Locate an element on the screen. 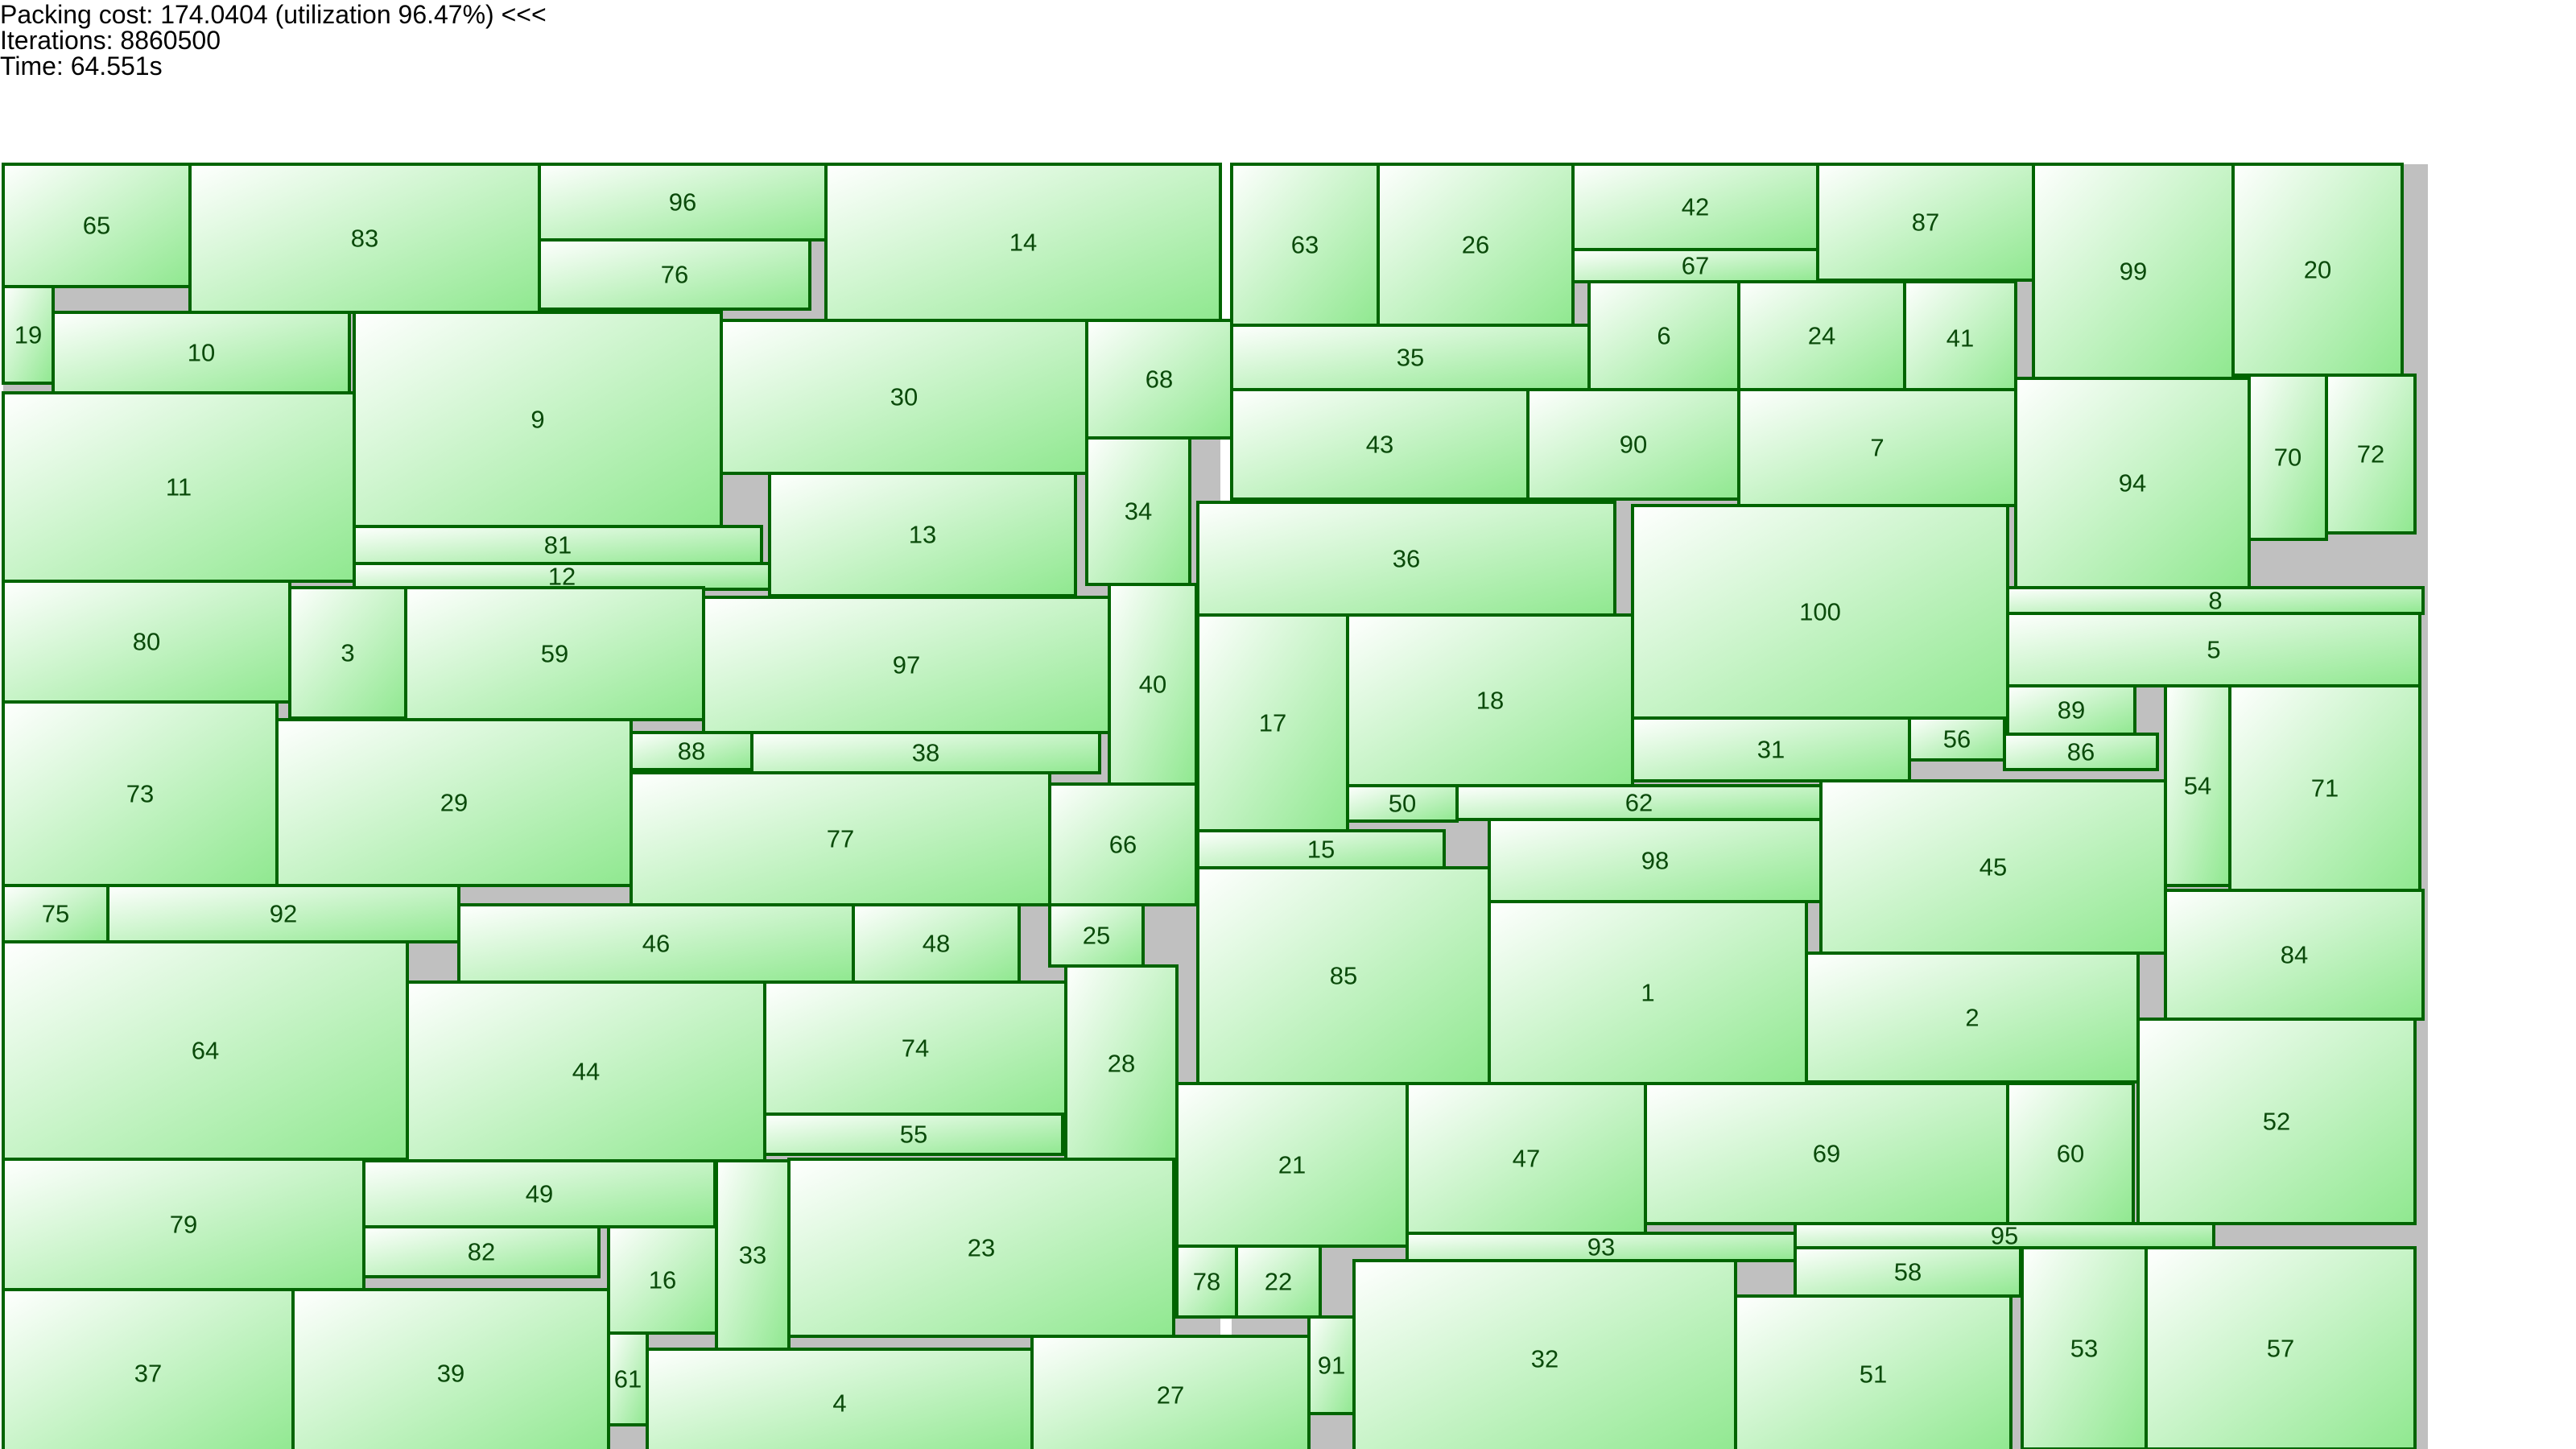 The image size is (2576, 1449). packed-box-71: 71 is located at coordinates (2324, 788).